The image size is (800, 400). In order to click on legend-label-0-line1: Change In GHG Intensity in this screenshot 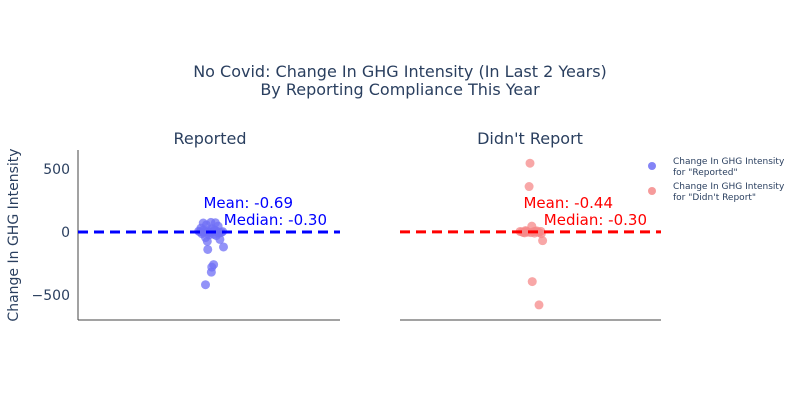, I will do `click(729, 162)`.